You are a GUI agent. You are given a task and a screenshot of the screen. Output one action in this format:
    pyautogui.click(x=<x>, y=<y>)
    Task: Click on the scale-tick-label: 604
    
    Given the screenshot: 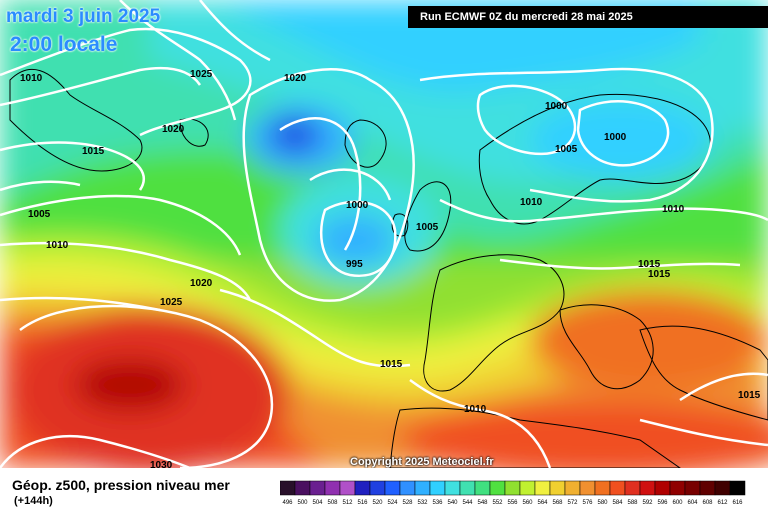 What is the action you would take?
    pyautogui.click(x=692, y=503)
    